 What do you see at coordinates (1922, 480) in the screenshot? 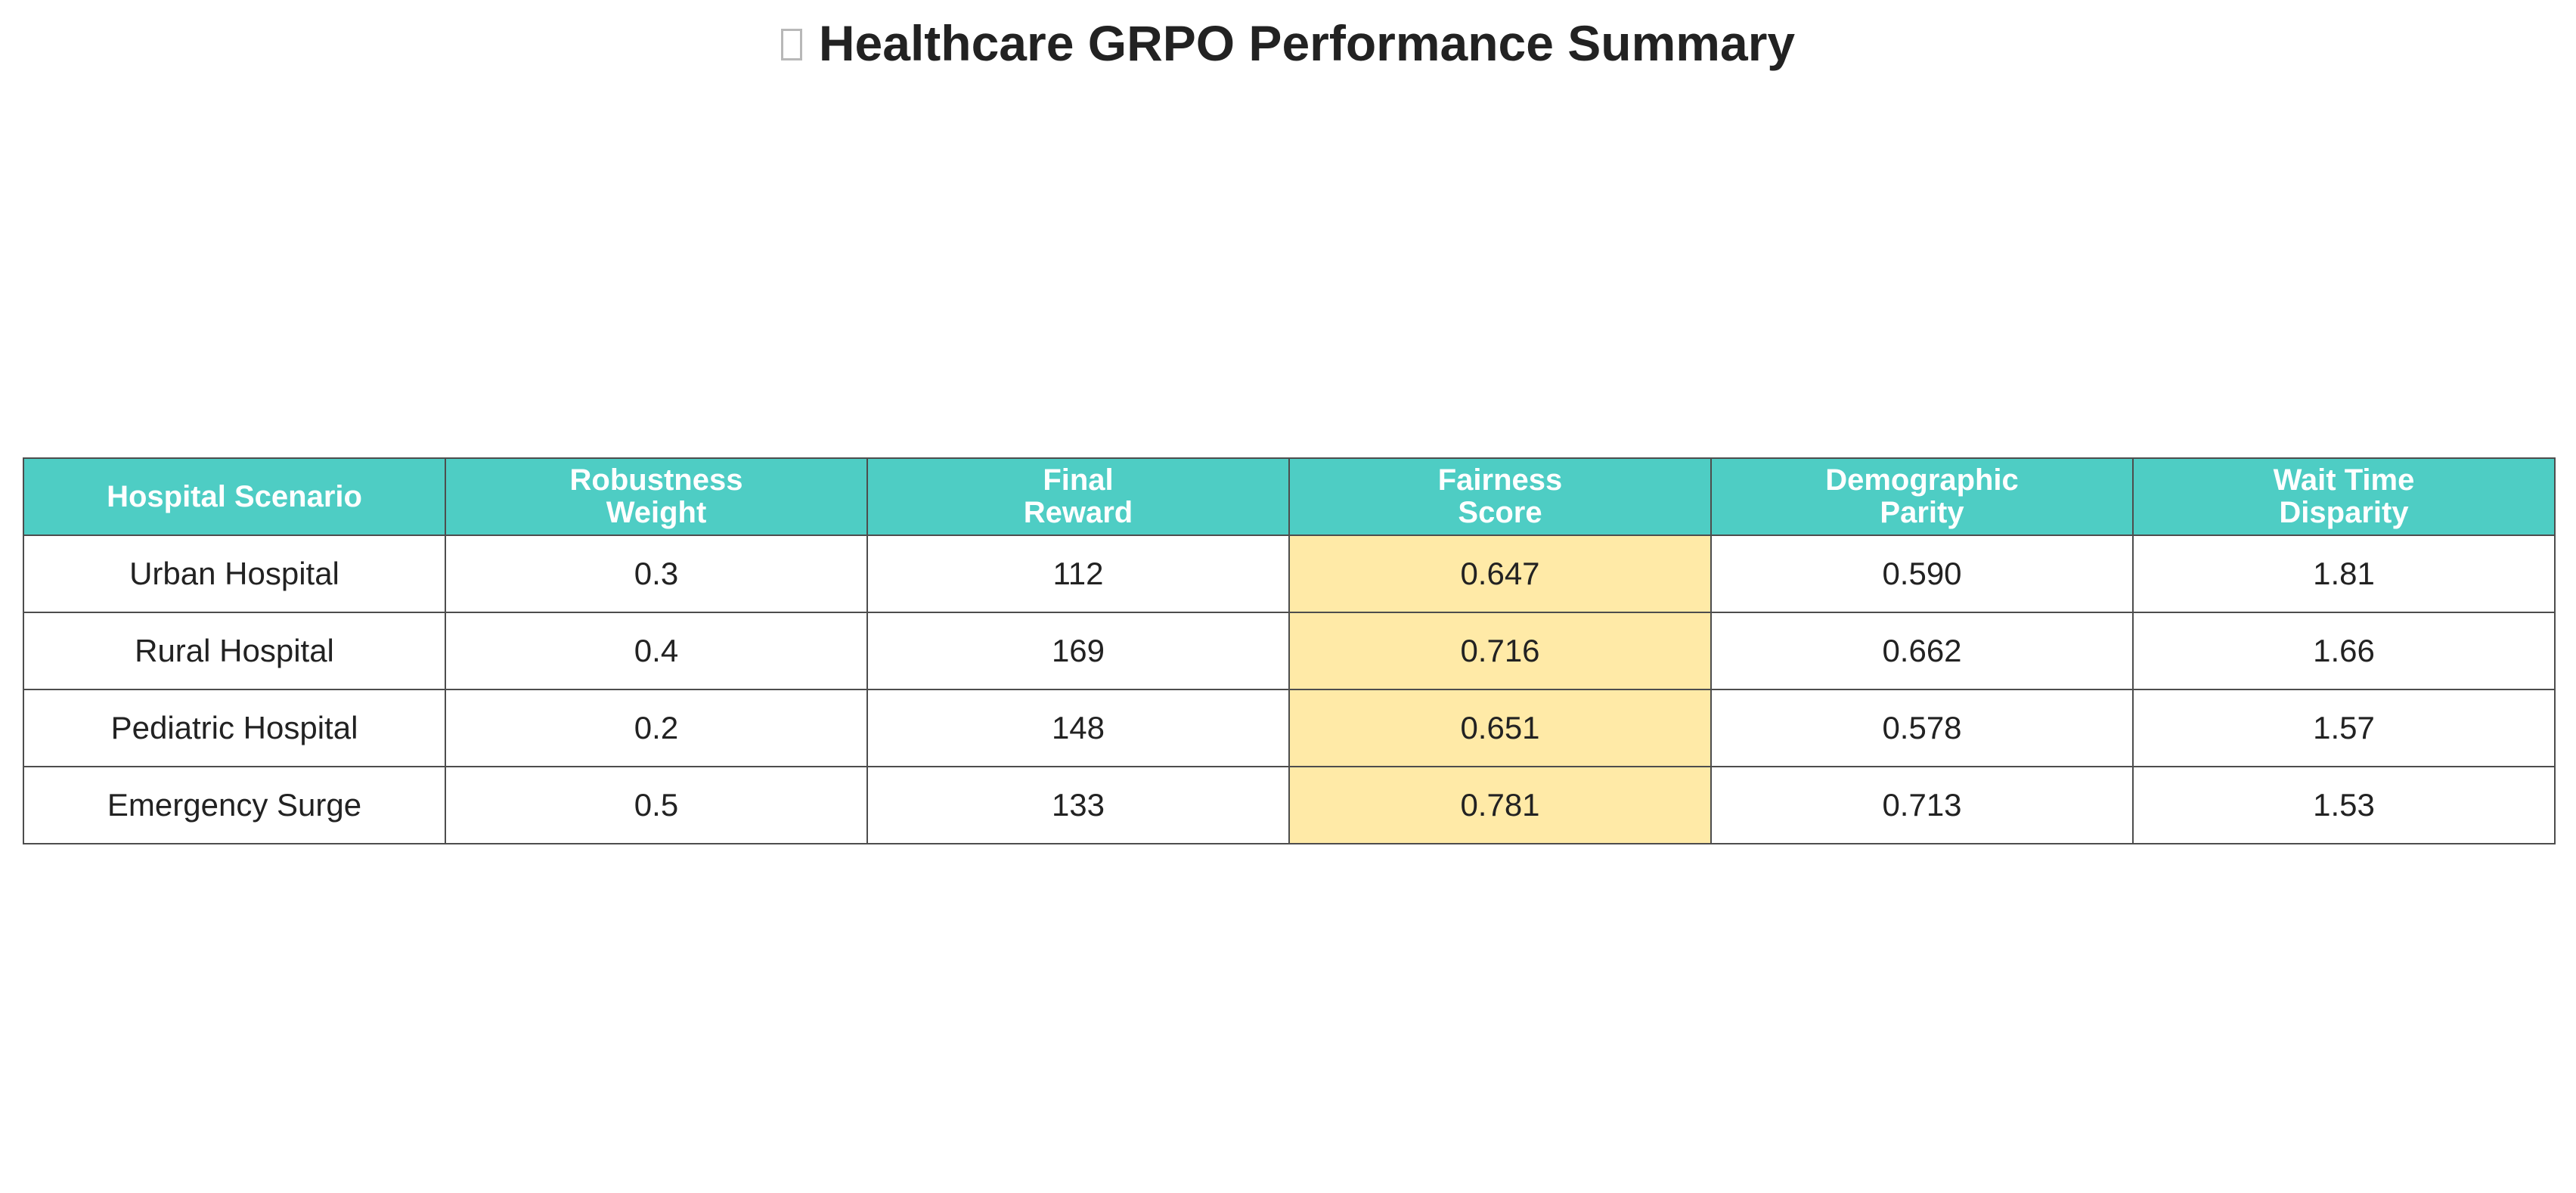
I see `header-label-line: Demographic` at bounding box center [1922, 480].